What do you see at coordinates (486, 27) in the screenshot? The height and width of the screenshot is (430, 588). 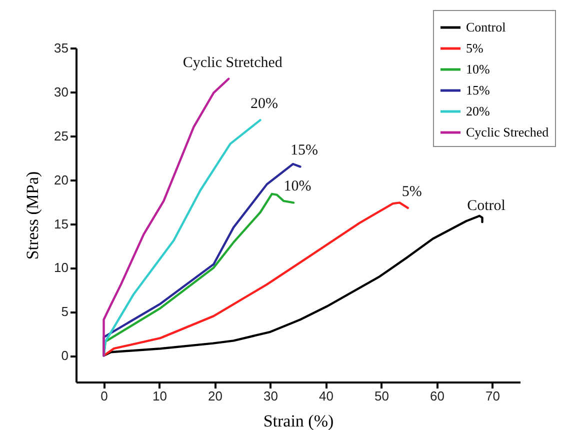 I see `legend-label: Control` at bounding box center [486, 27].